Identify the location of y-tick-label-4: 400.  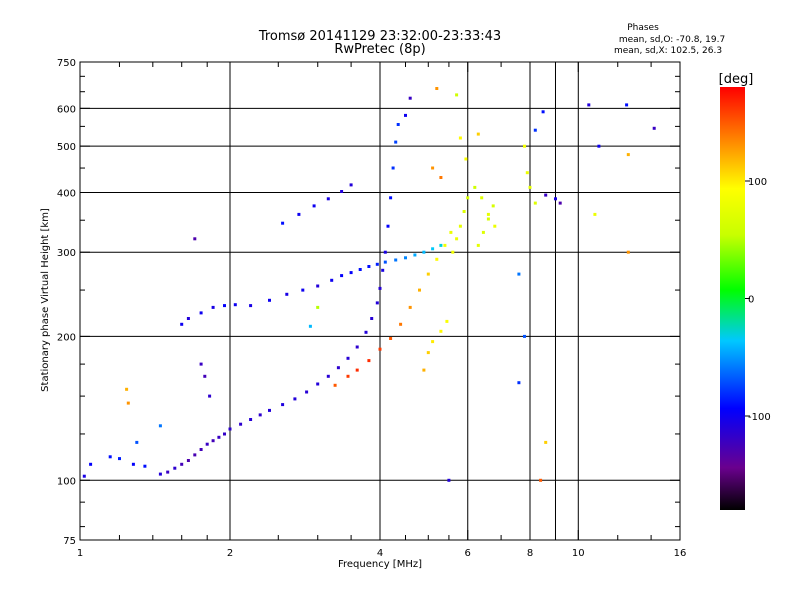
(66, 193).